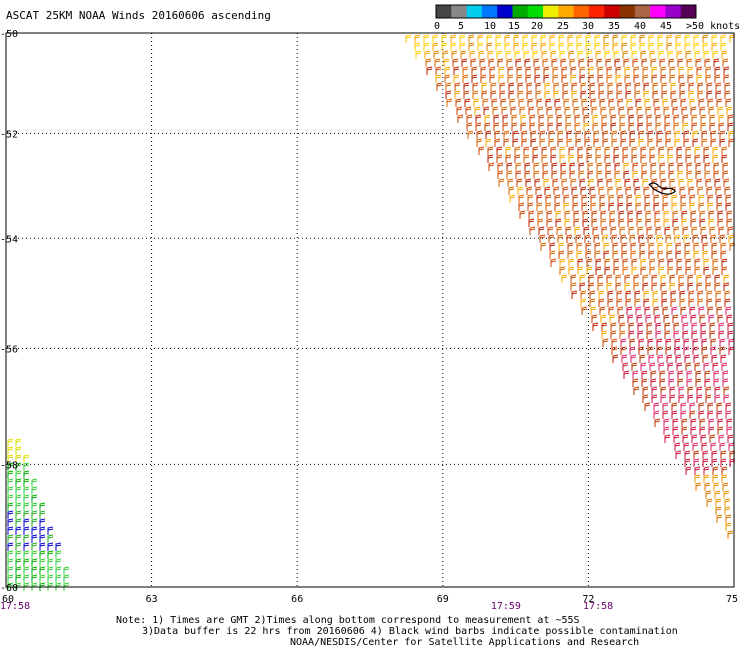 The height and width of the screenshot is (650, 740). What do you see at coordinates (9, 134) in the screenshot?
I see `lat-label: -52` at bounding box center [9, 134].